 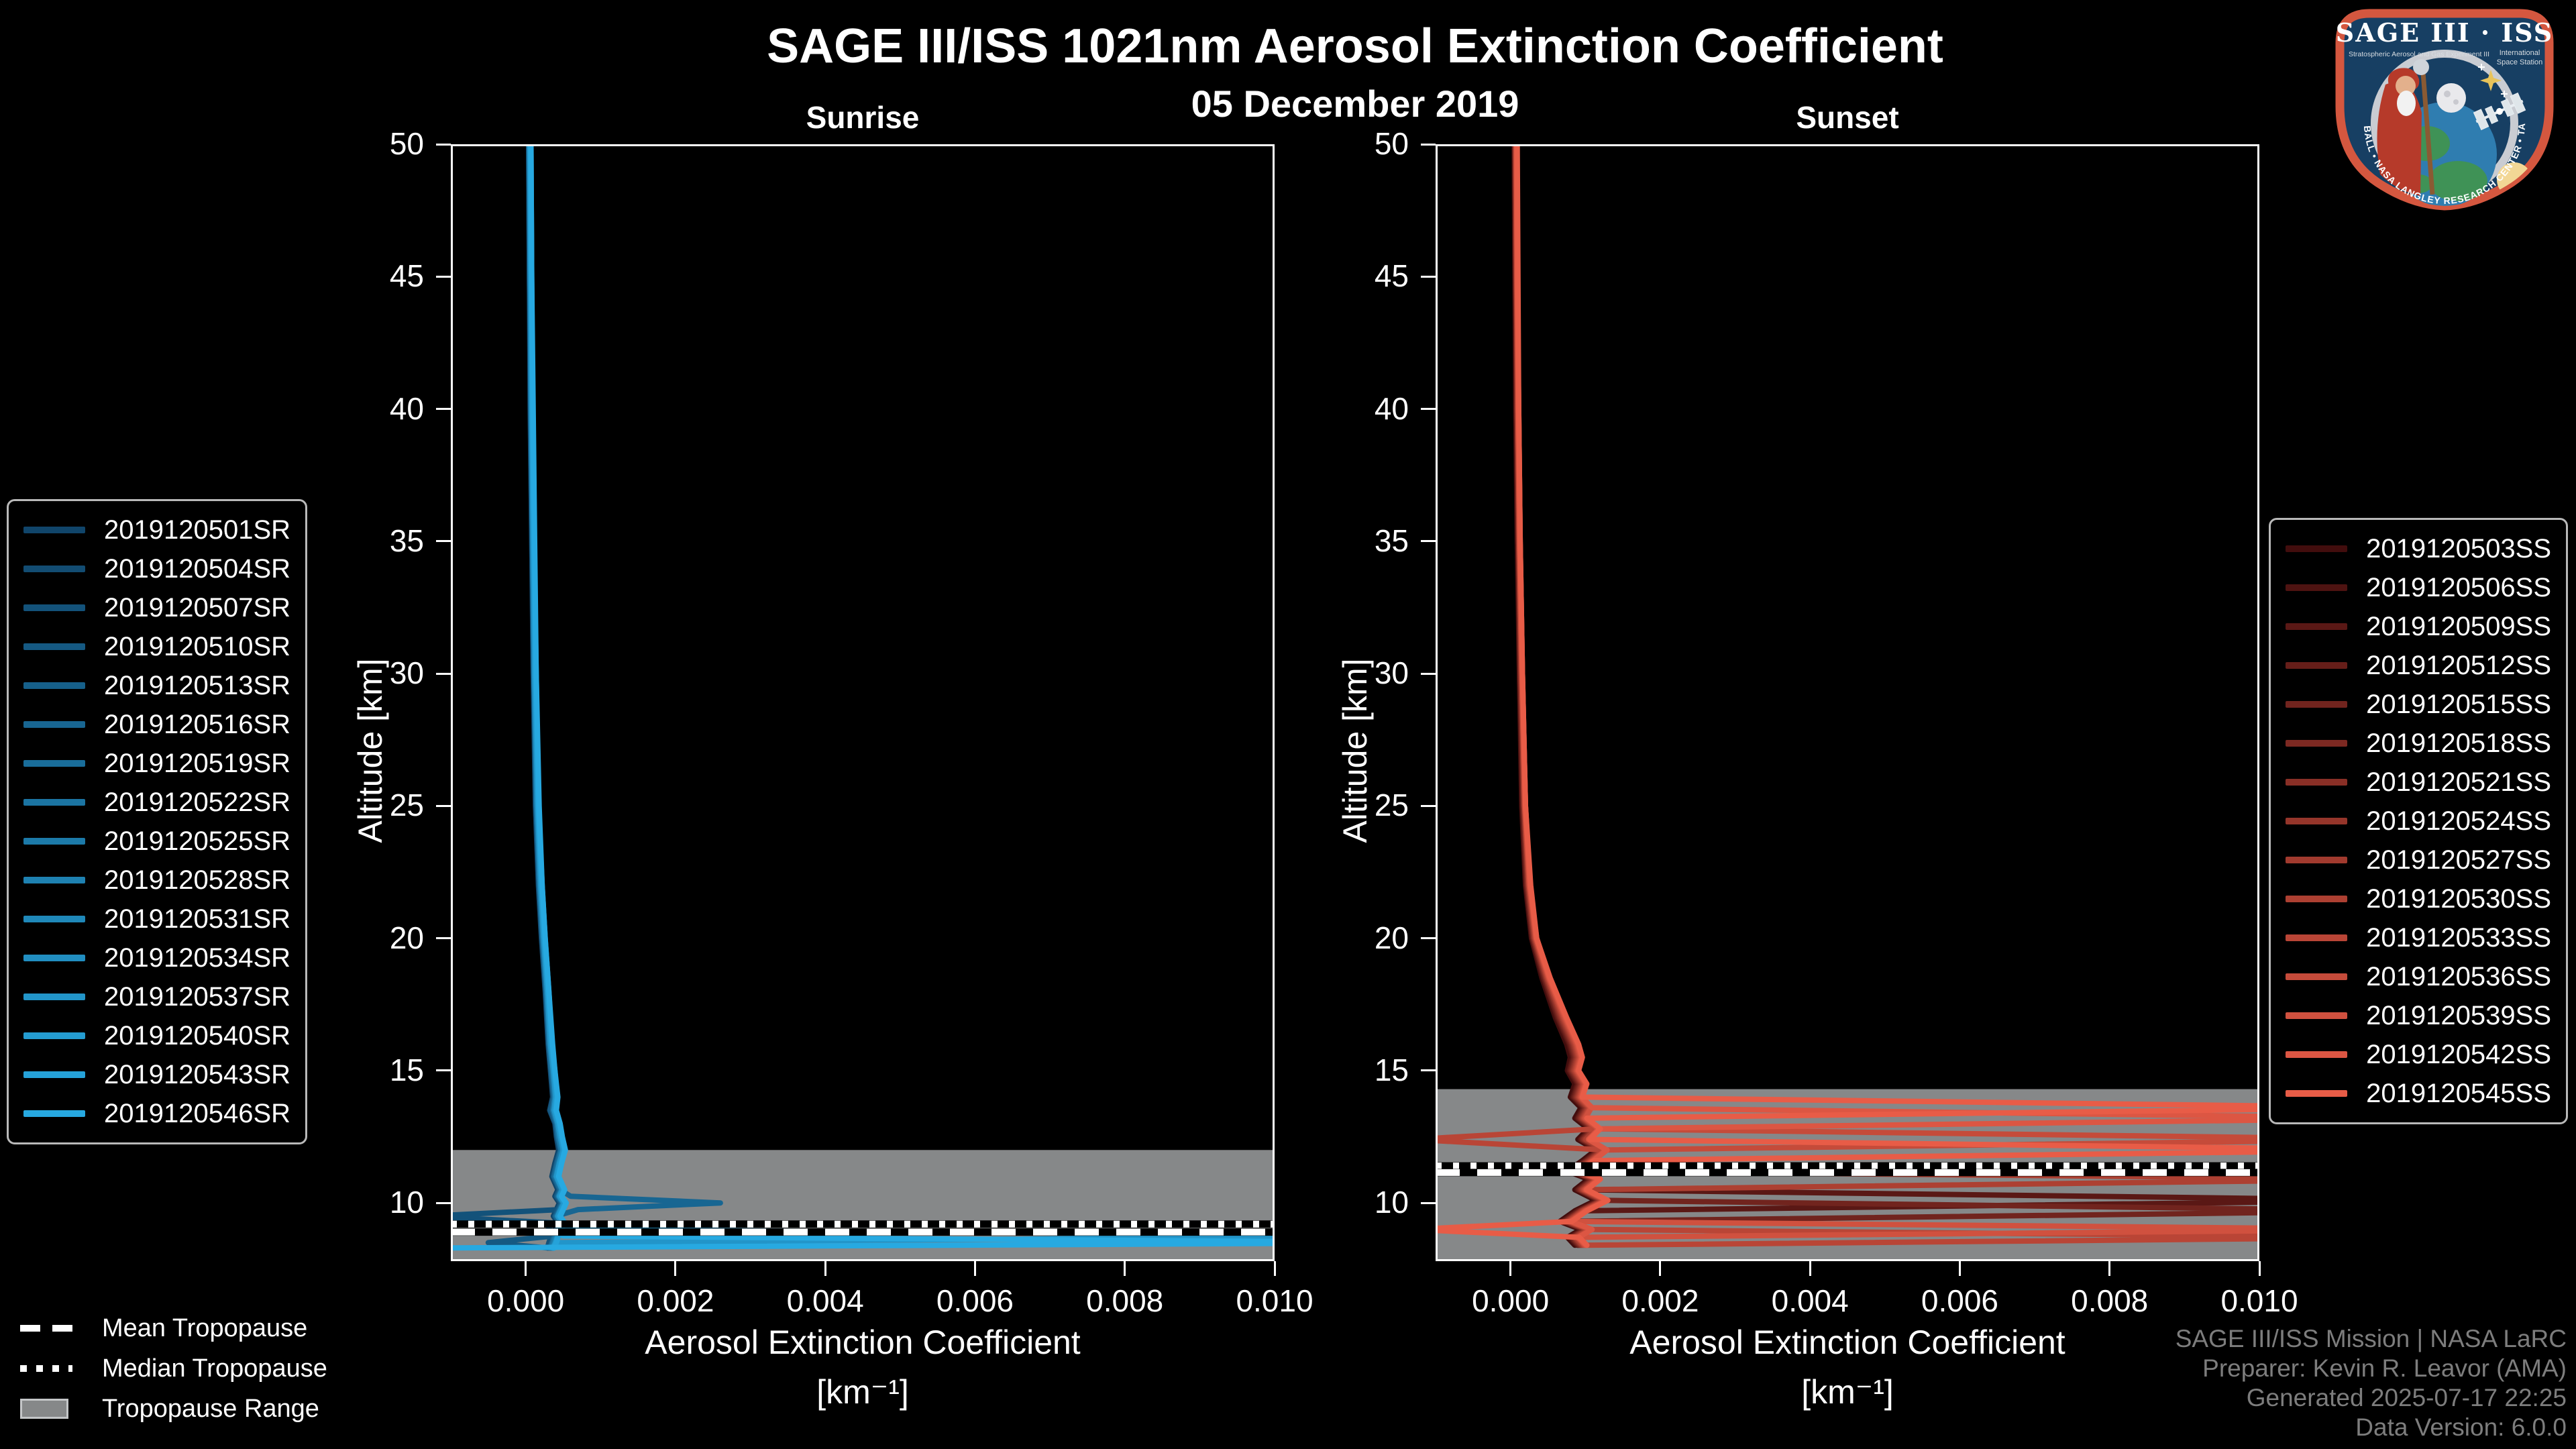 I want to click on sunset-x-axis-label: Aerosol Extinction Coefficient, so click(x=1847, y=1342).